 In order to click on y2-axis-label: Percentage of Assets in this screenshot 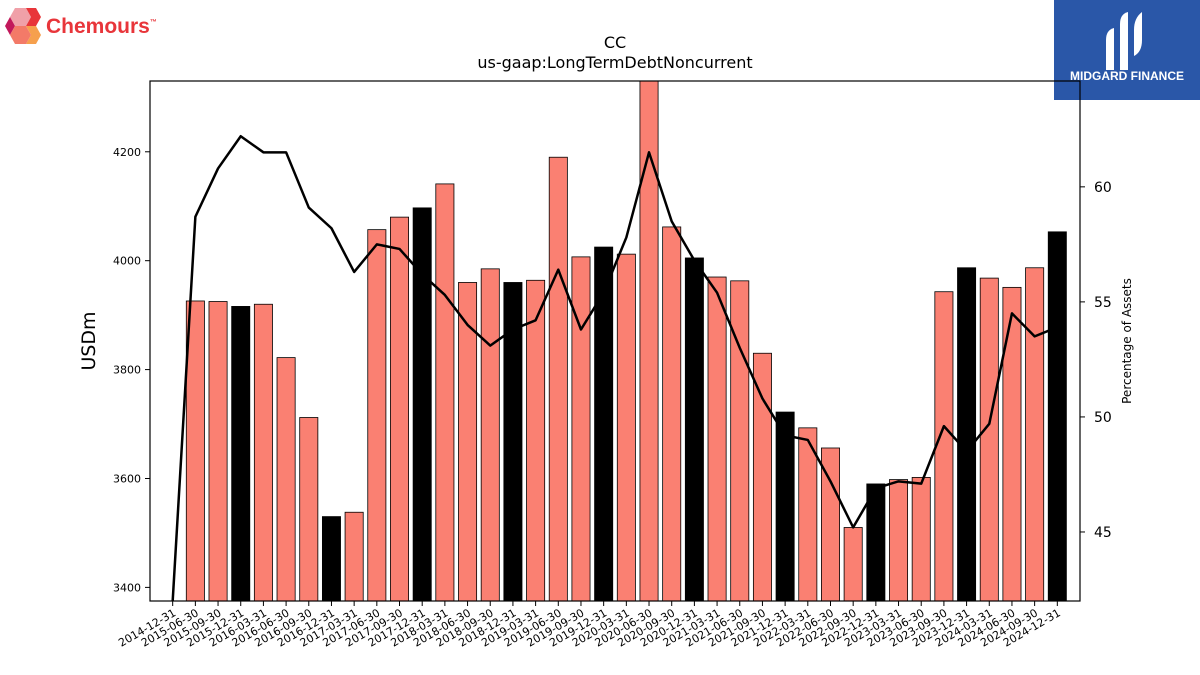, I will do `click(1127, 341)`.